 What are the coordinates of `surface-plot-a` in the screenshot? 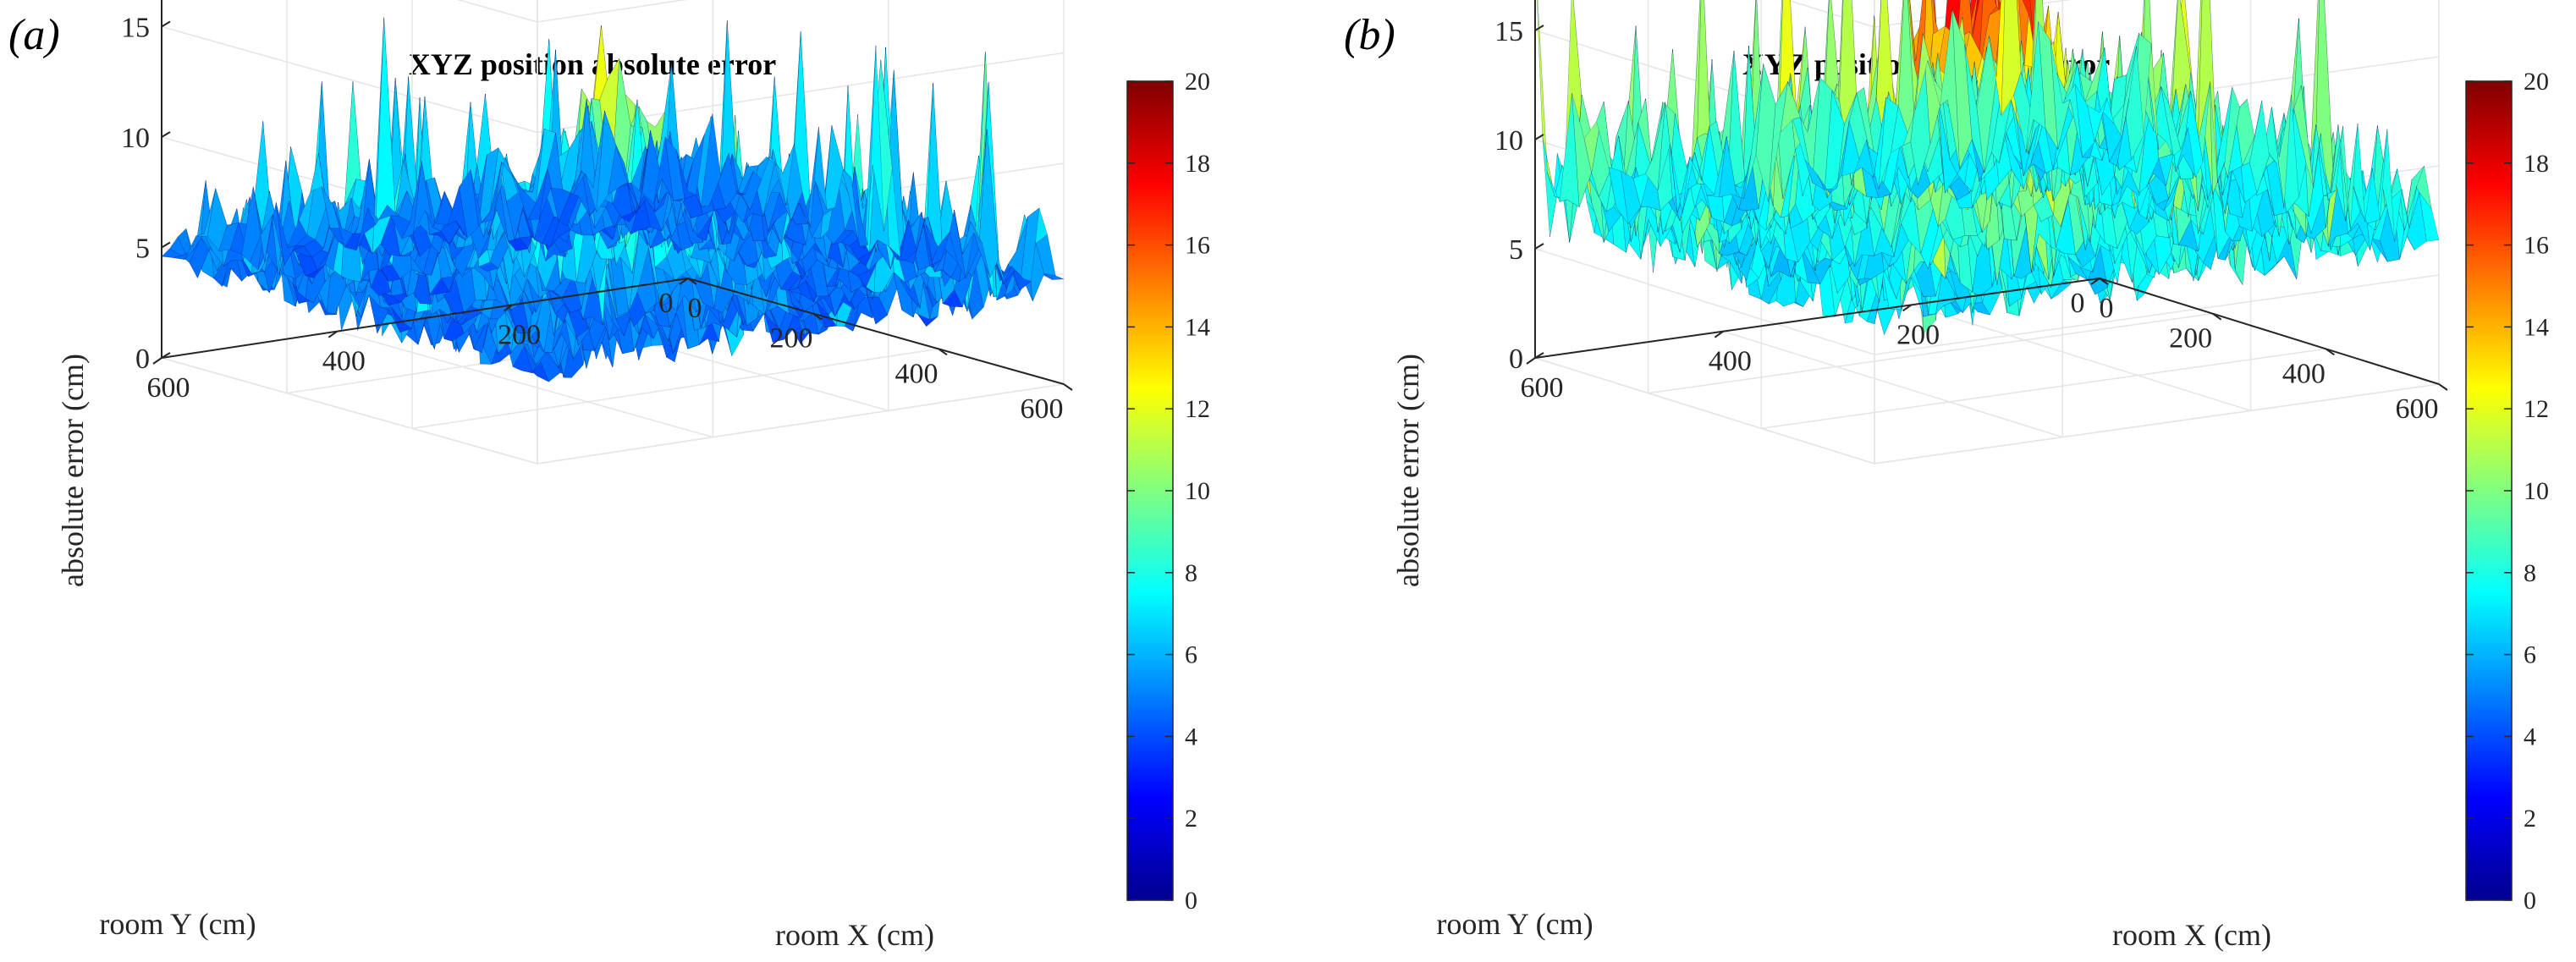 It's located at (613, 200).